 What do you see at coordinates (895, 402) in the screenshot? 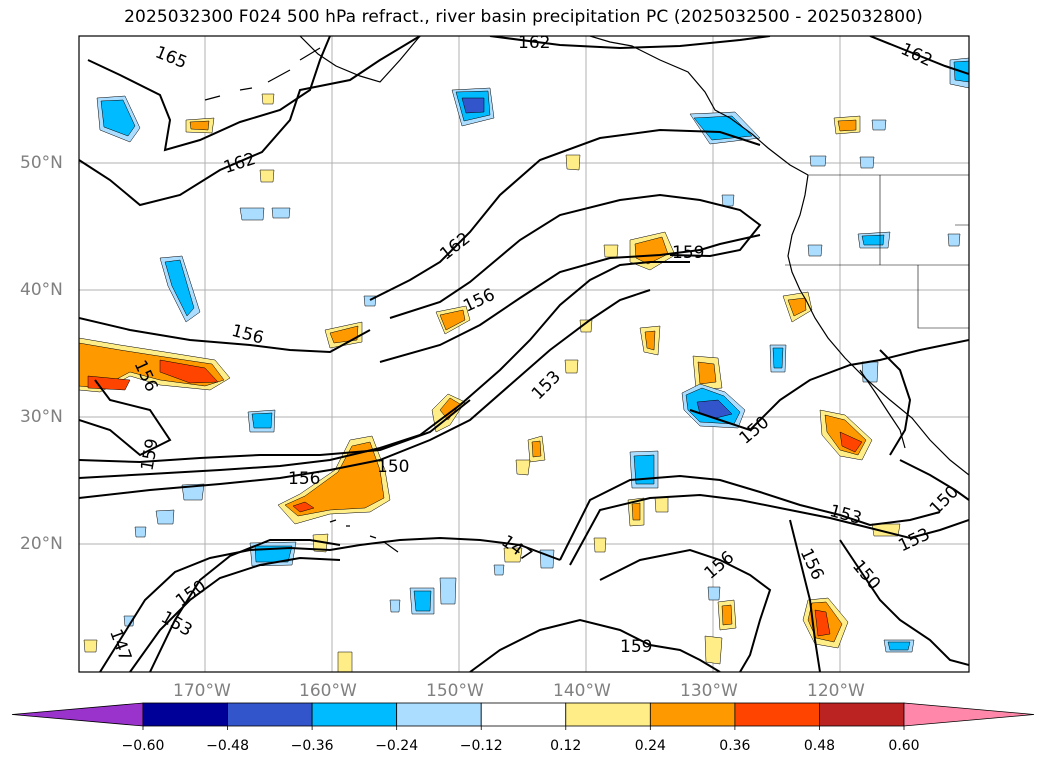
I see `contour-153-right` at bounding box center [895, 402].